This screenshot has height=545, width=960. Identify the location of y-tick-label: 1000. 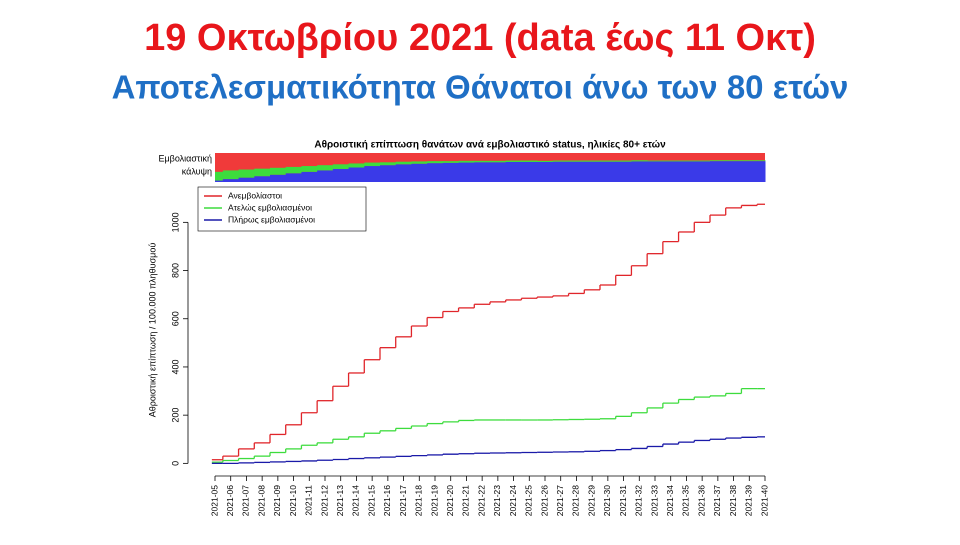
(175, 222).